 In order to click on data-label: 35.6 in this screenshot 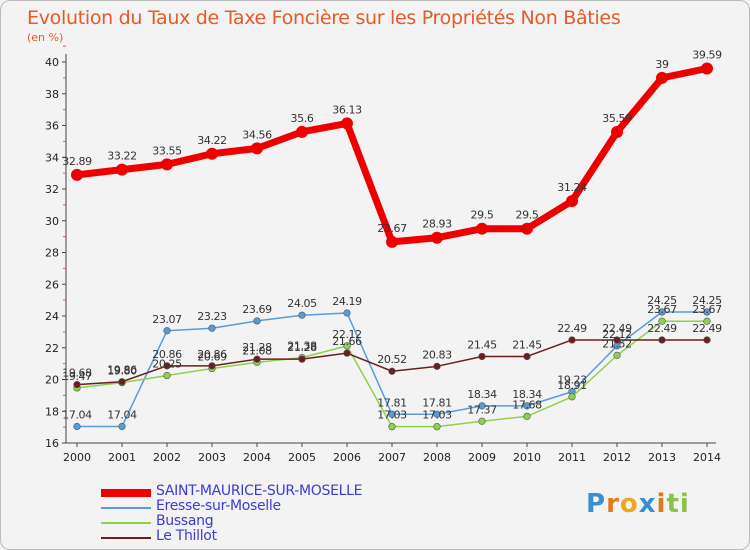, I will do `click(302, 118)`.